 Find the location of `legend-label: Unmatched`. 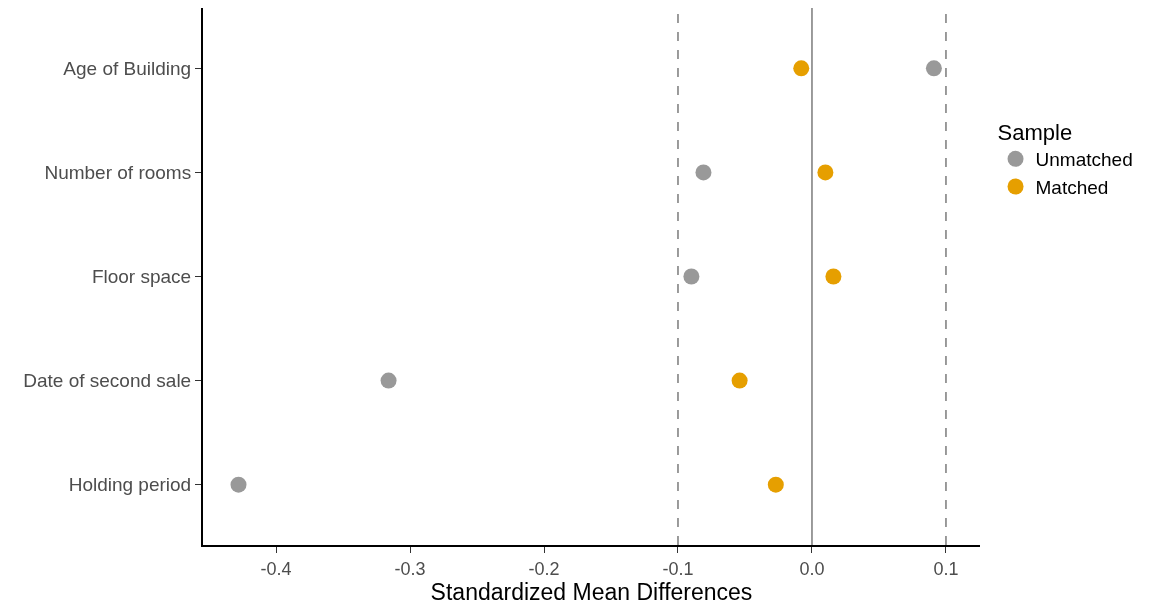

legend-label: Unmatched is located at coordinates (1084, 160).